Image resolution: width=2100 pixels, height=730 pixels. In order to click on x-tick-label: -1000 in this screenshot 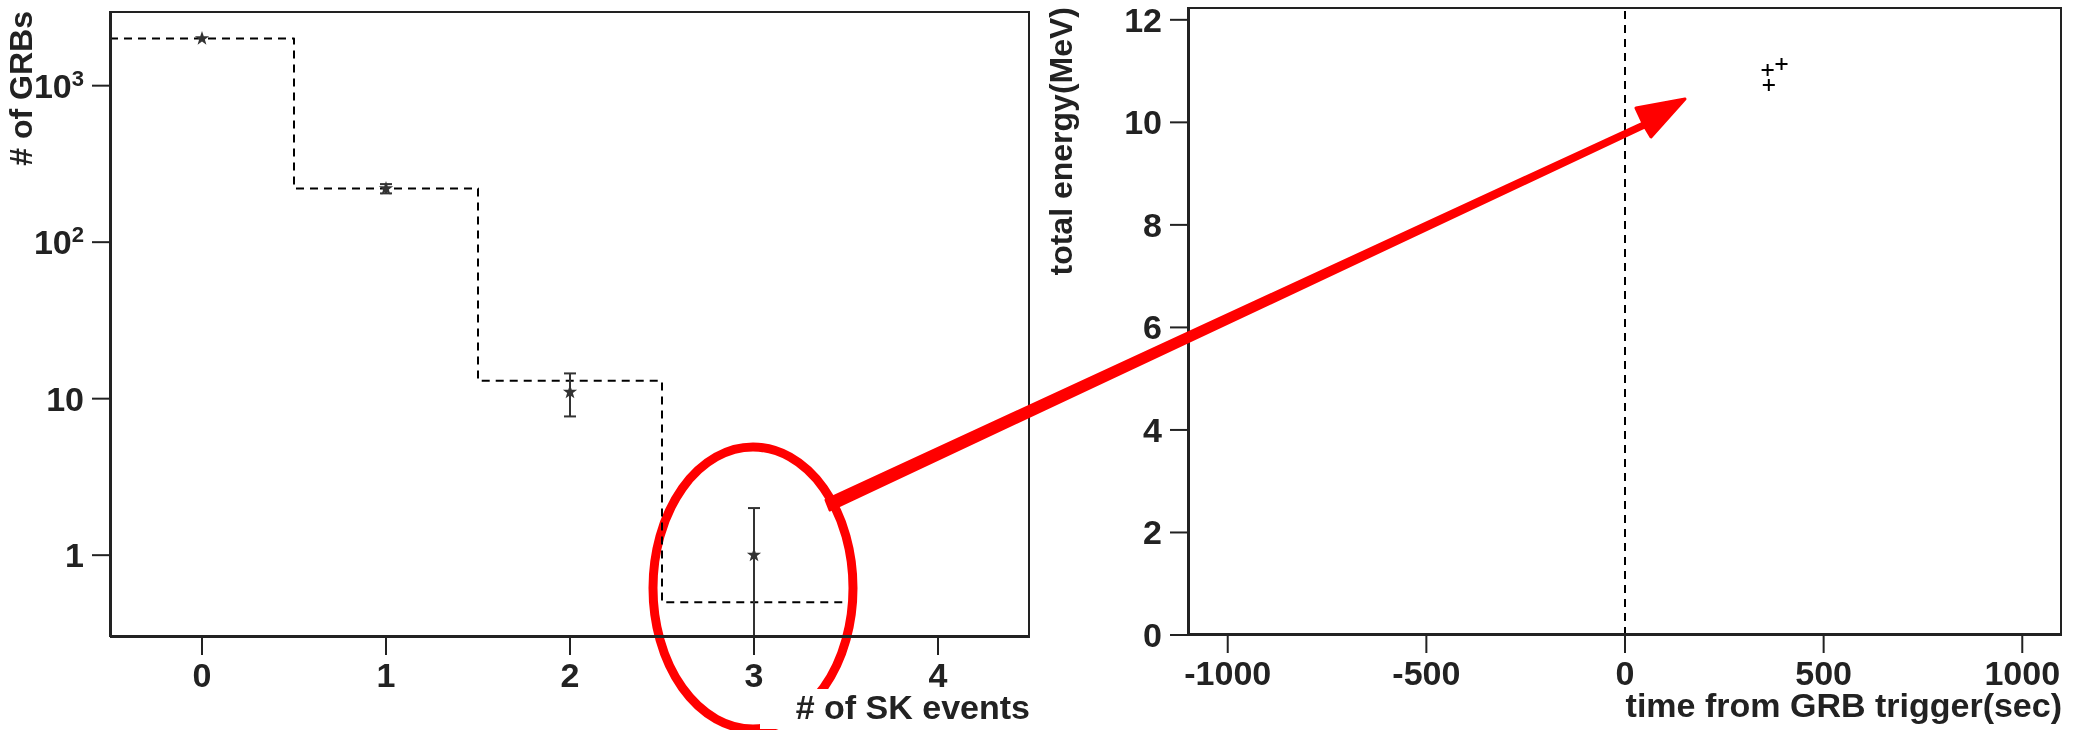, I will do `click(1228, 673)`.